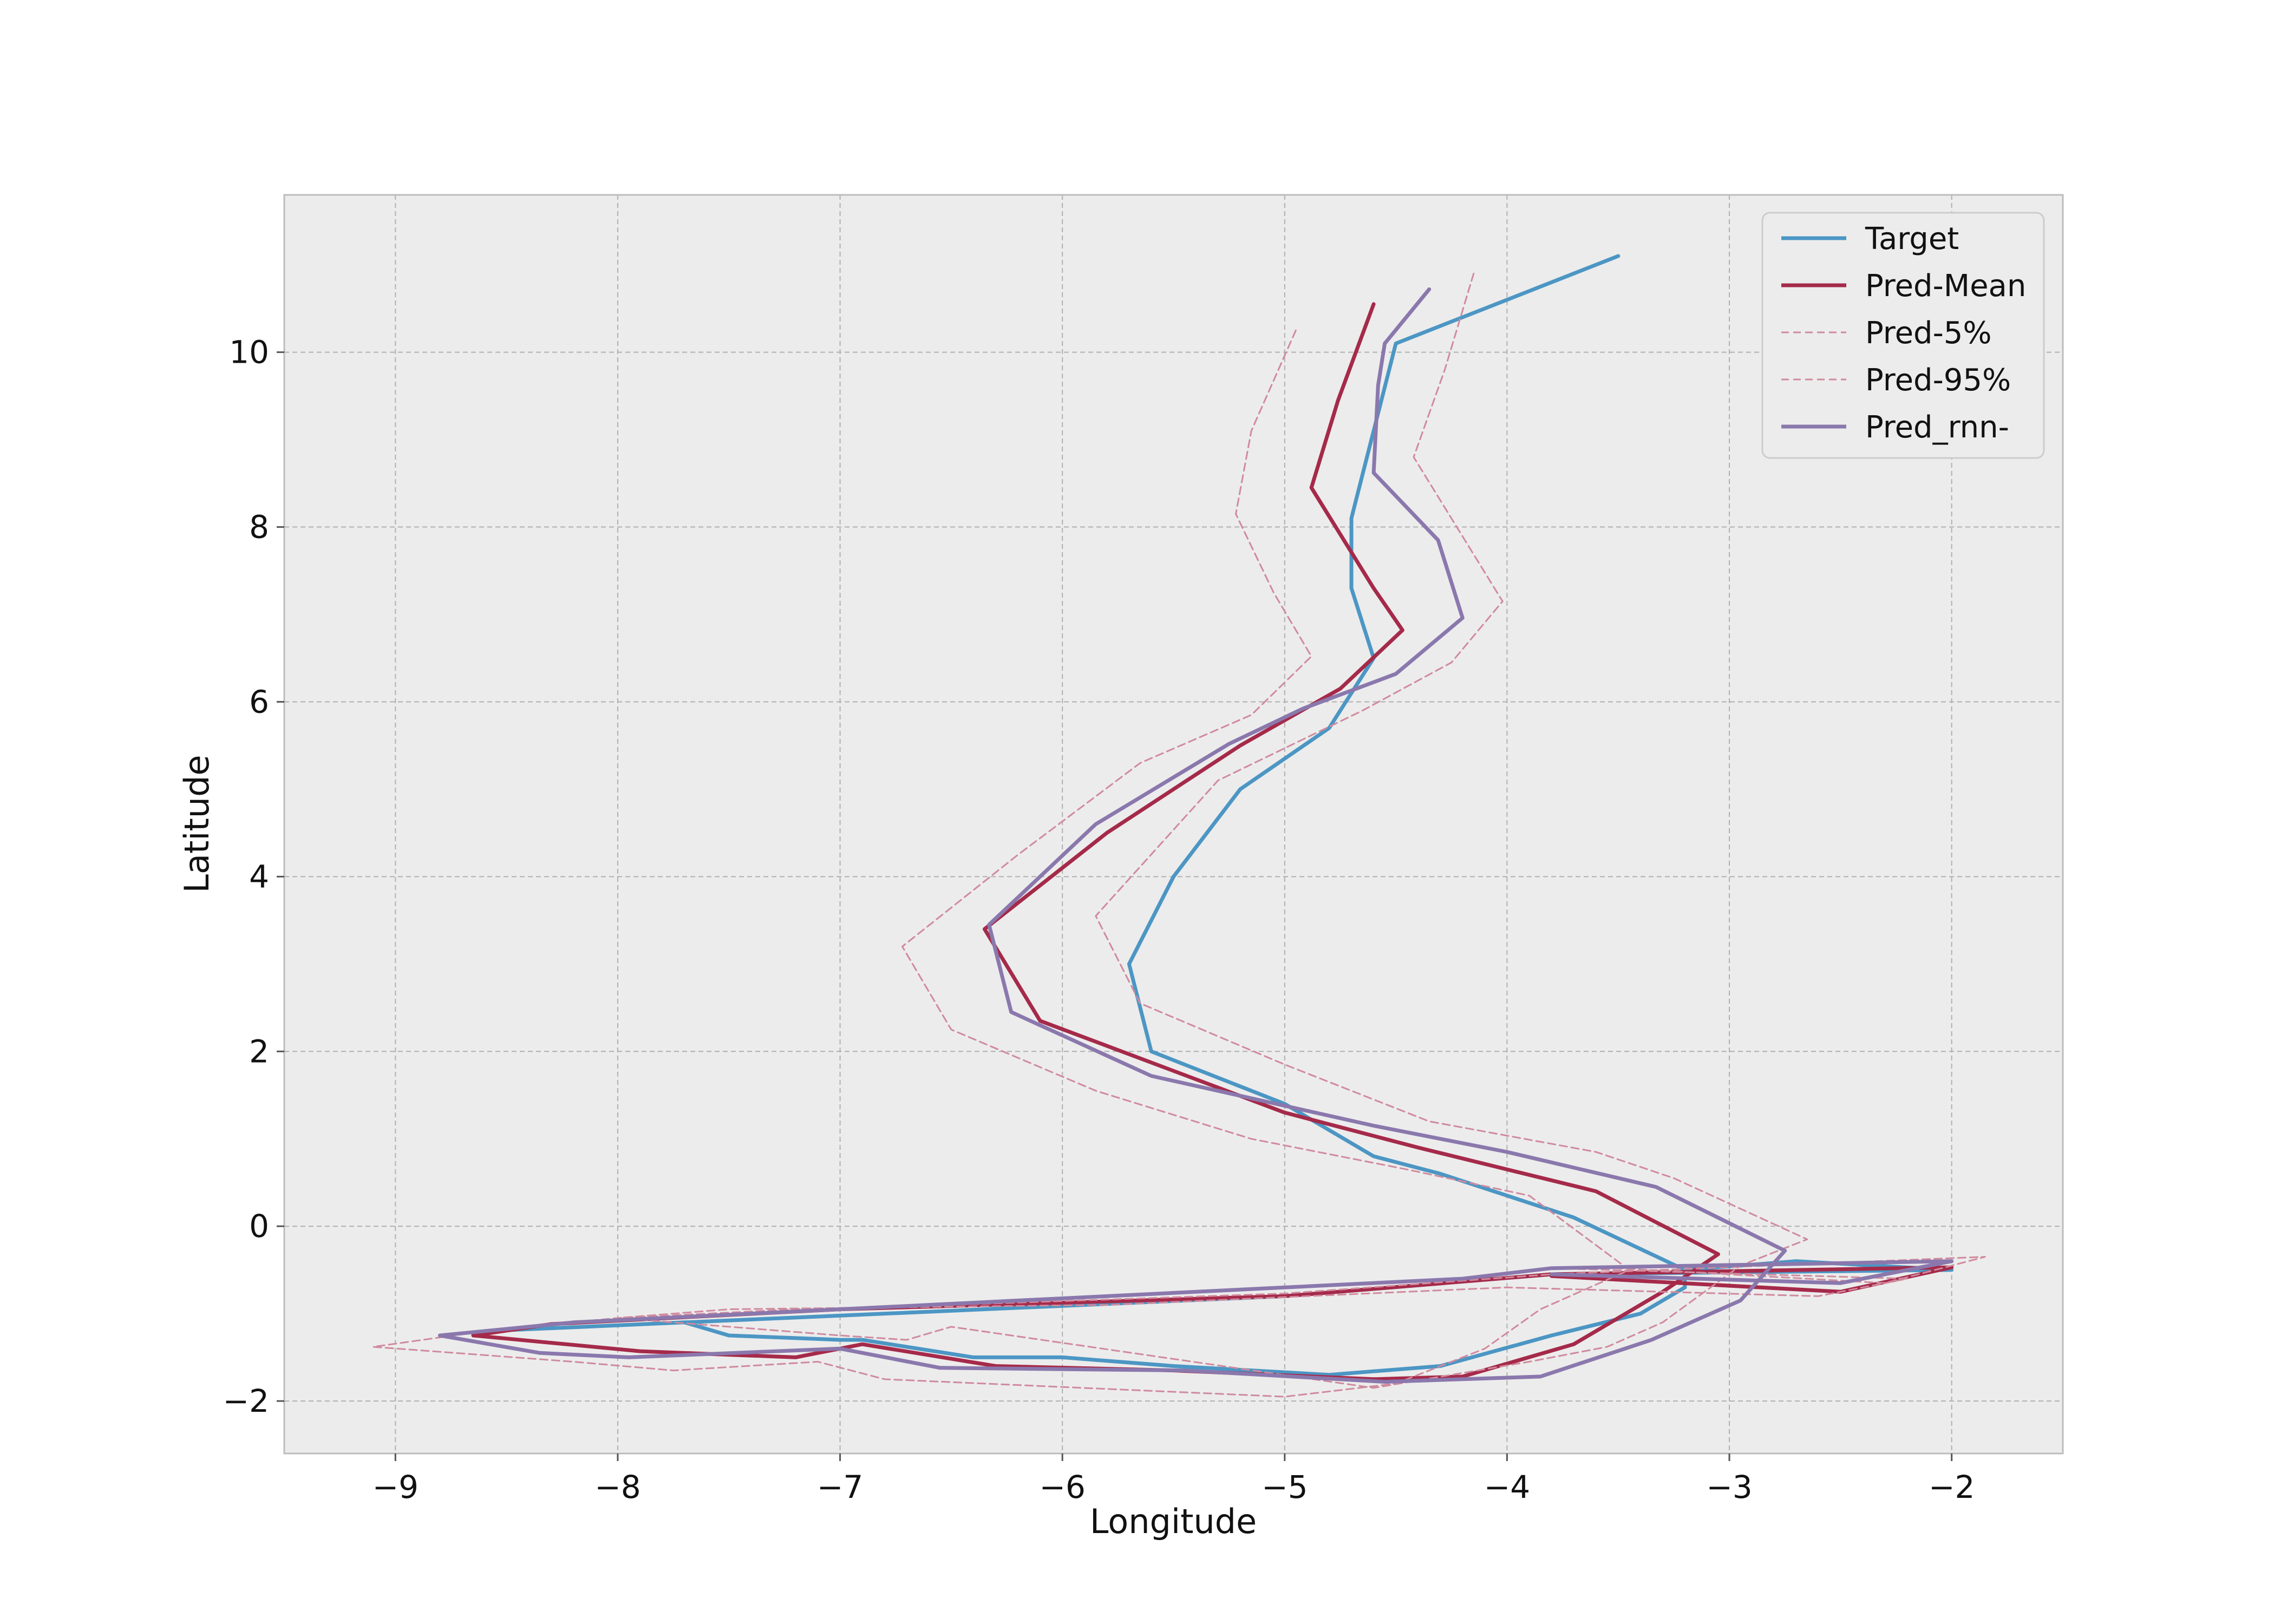  I want to click on legend-label-2: Pred-5%, so click(1929, 333).